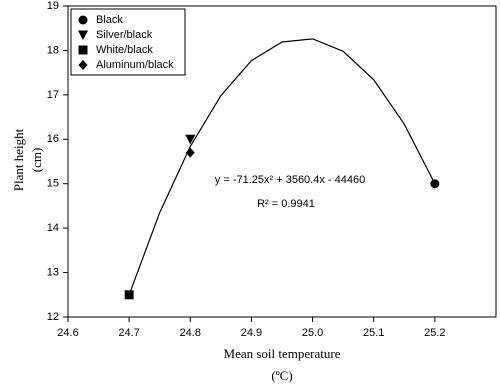 The width and height of the screenshot is (500, 385). I want to click on legend-box, so click(128, 42).